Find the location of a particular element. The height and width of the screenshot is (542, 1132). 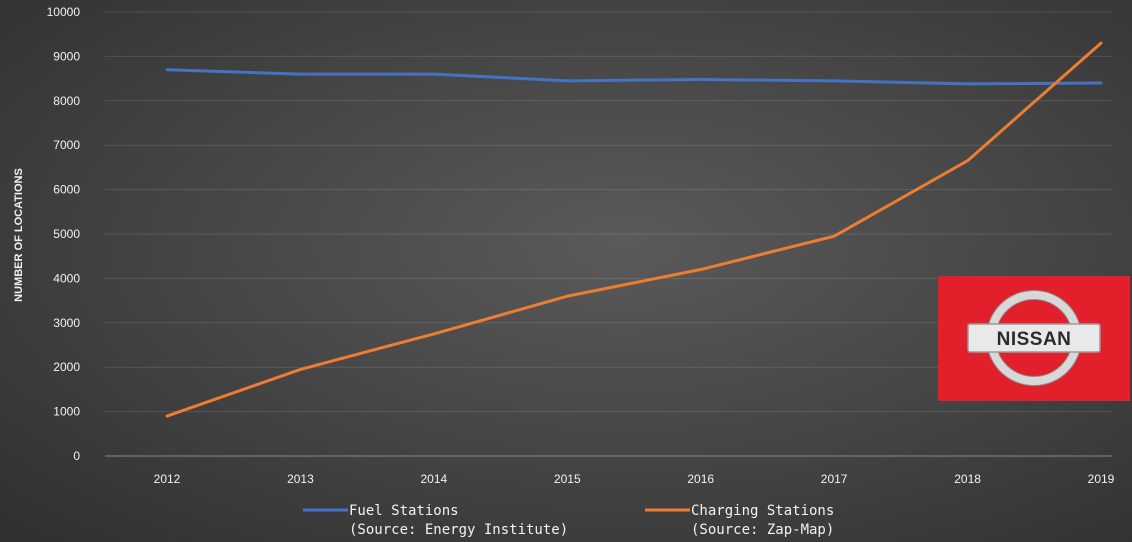

x-tick-label: 2015 is located at coordinates (567, 479).